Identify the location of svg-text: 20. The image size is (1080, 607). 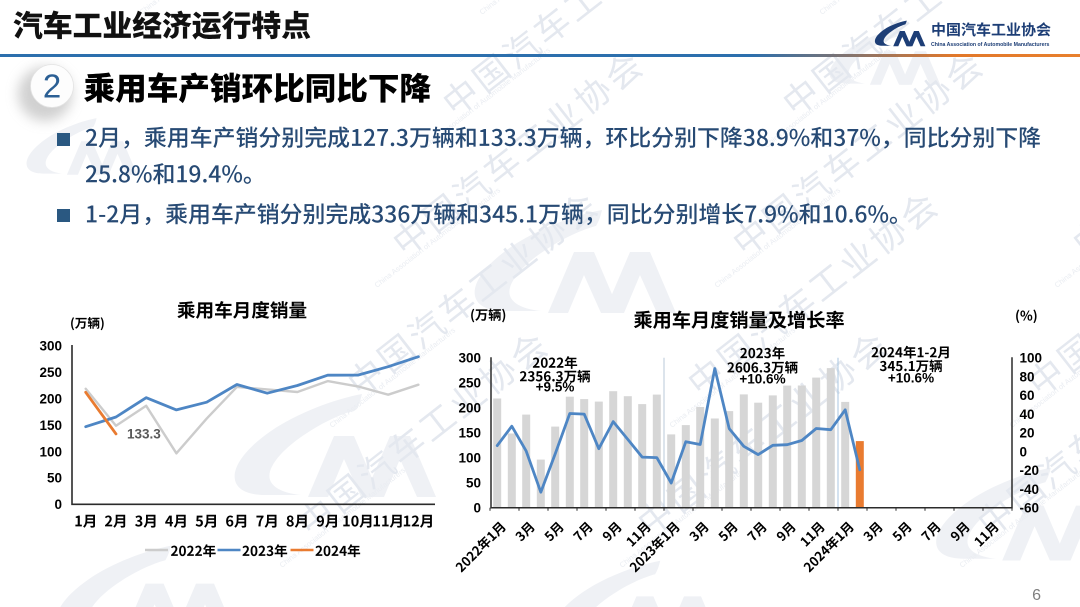
(1027, 433).